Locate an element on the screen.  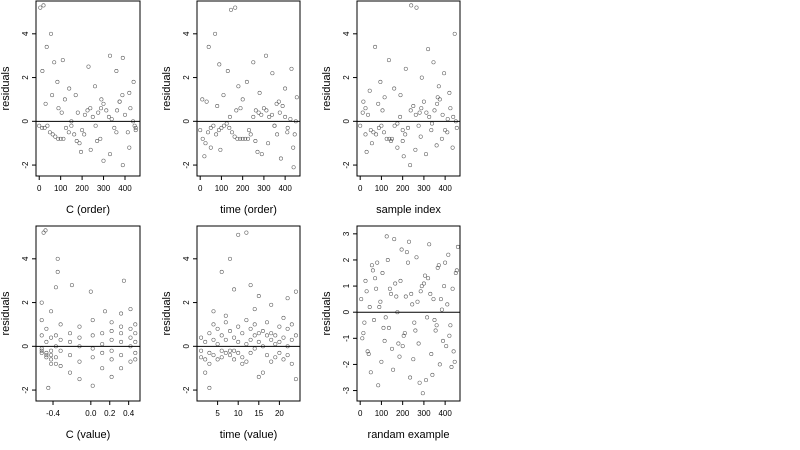
y-tick-label: 4 is located at coordinates (346, 33).